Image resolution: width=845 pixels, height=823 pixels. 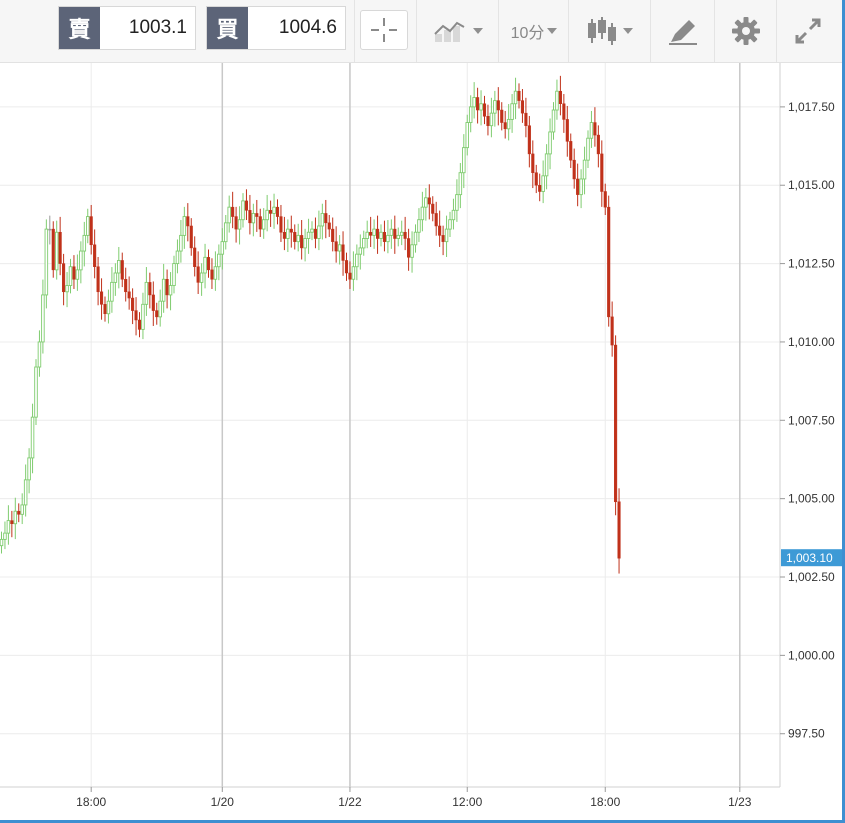 What do you see at coordinates (746, 31) in the screenshot?
I see `settings-button` at bounding box center [746, 31].